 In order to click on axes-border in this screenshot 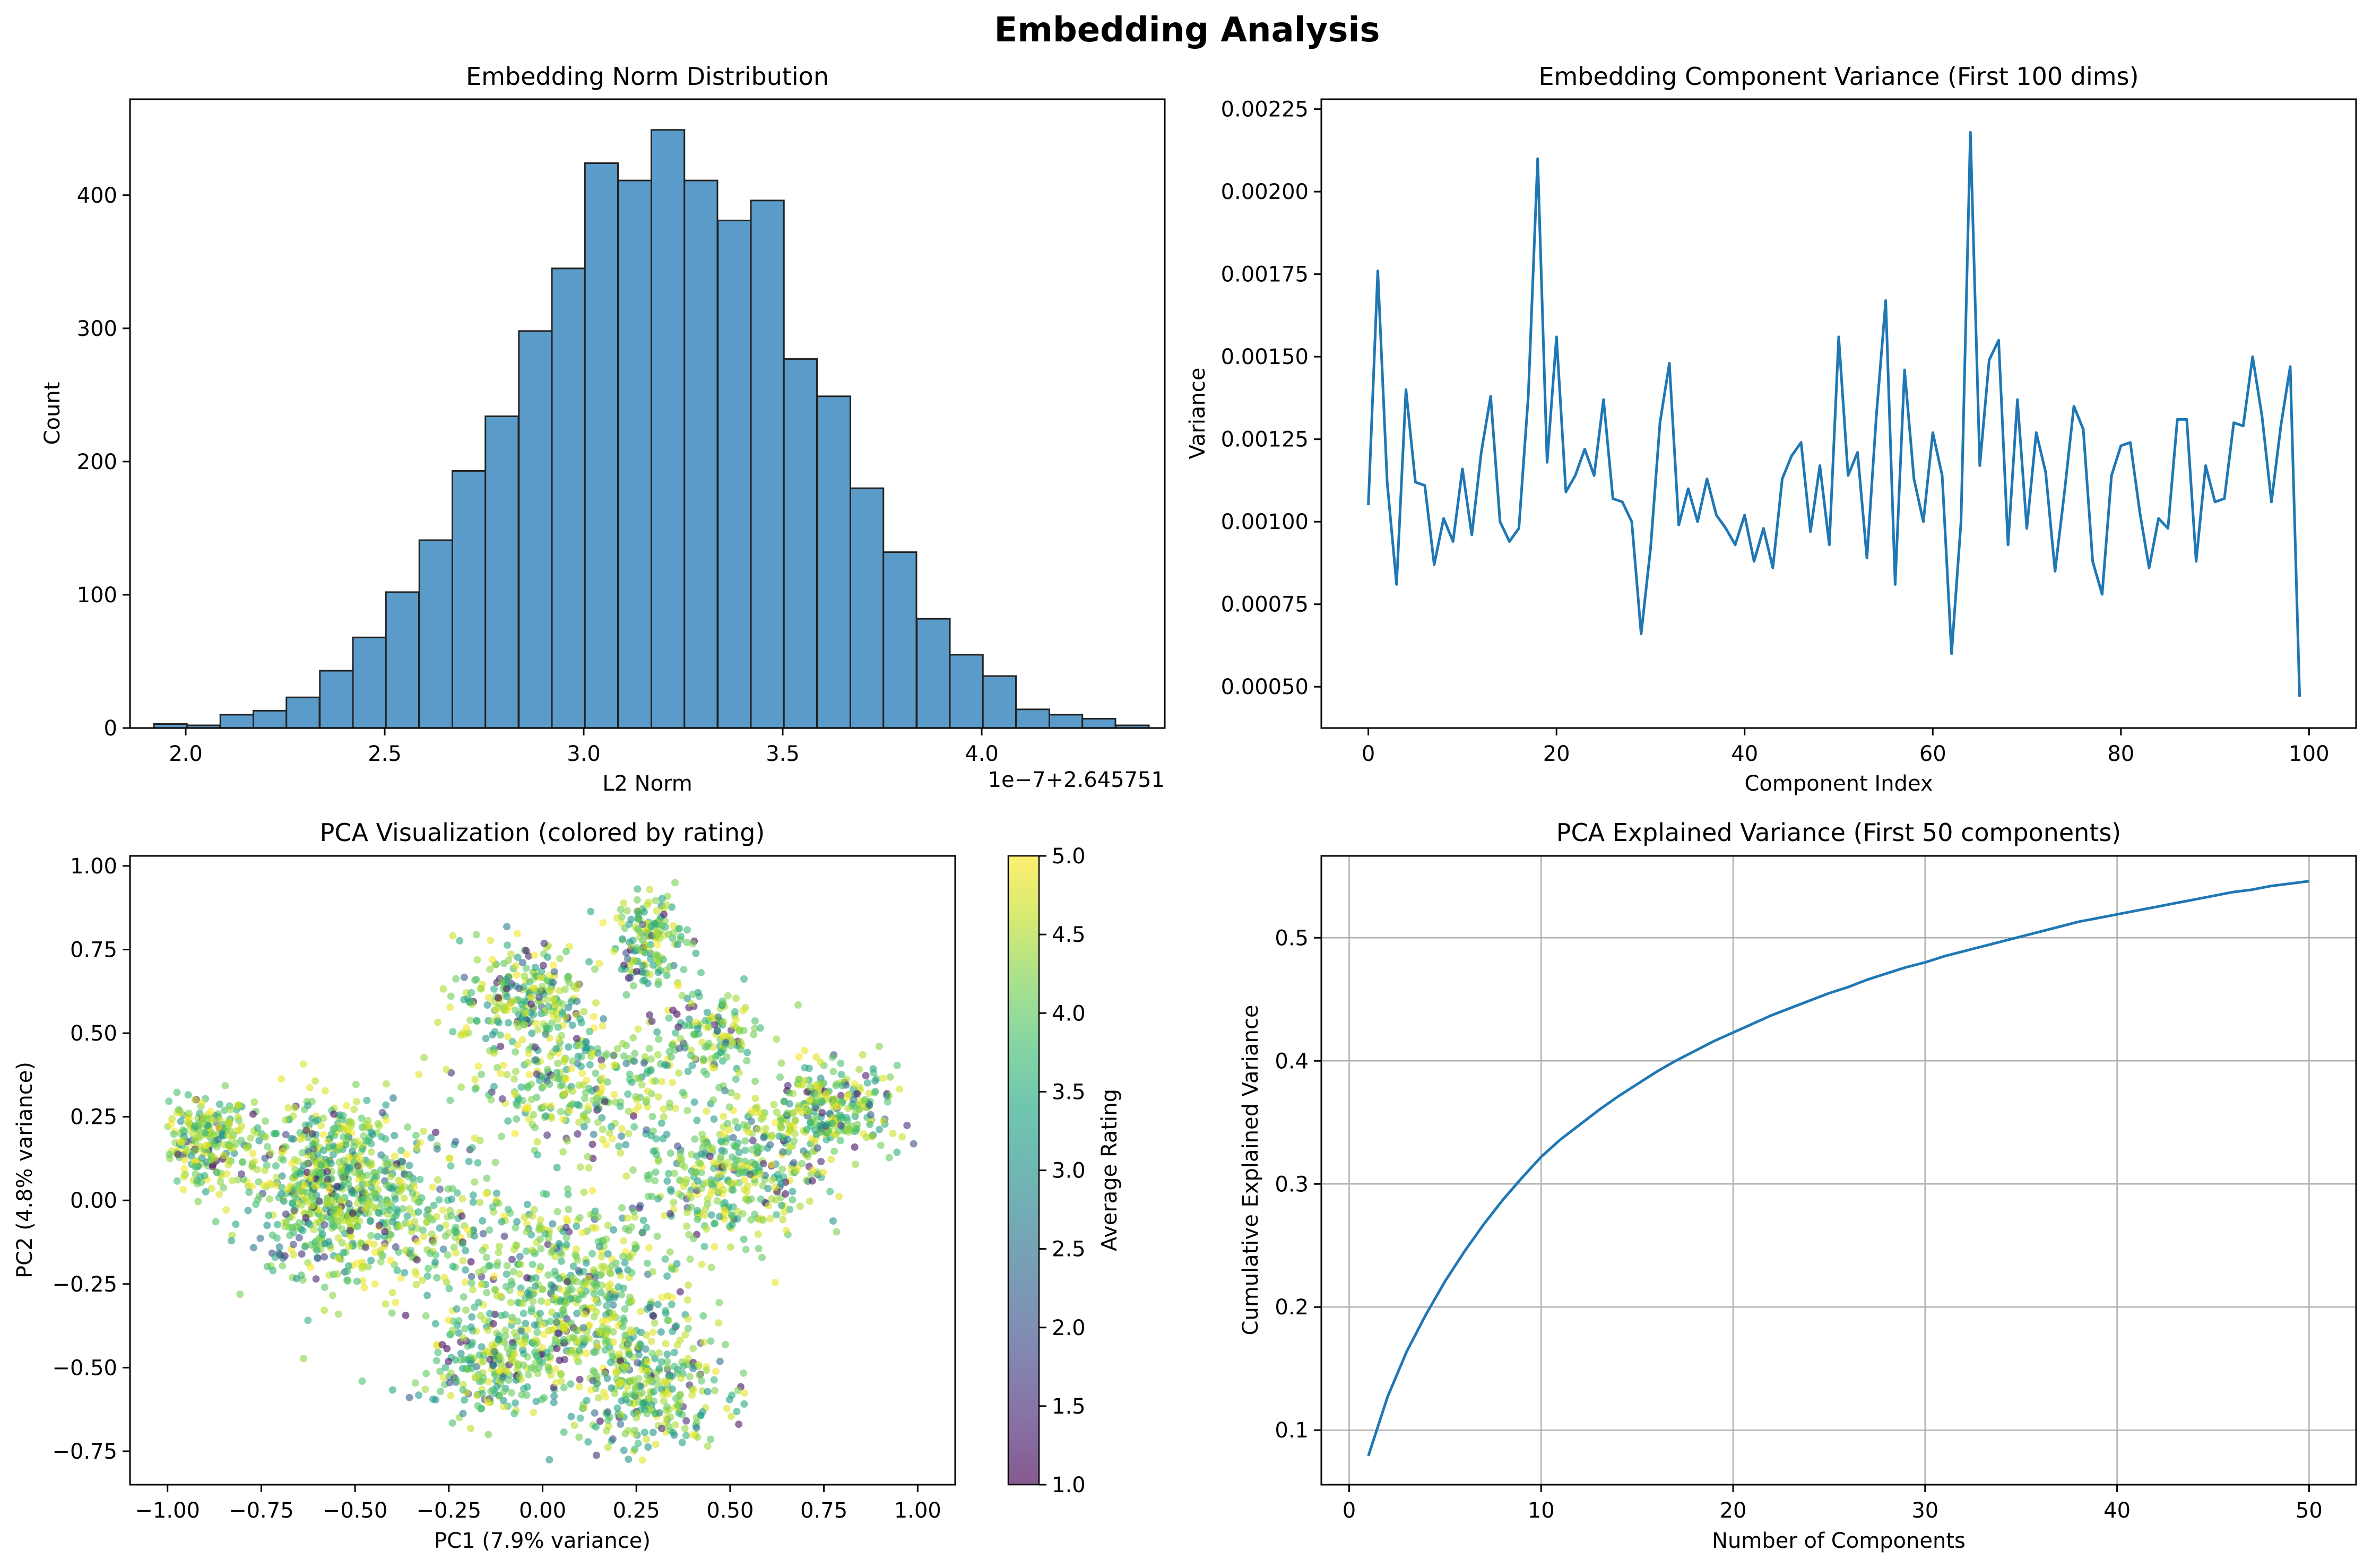, I will do `click(542, 1170)`.